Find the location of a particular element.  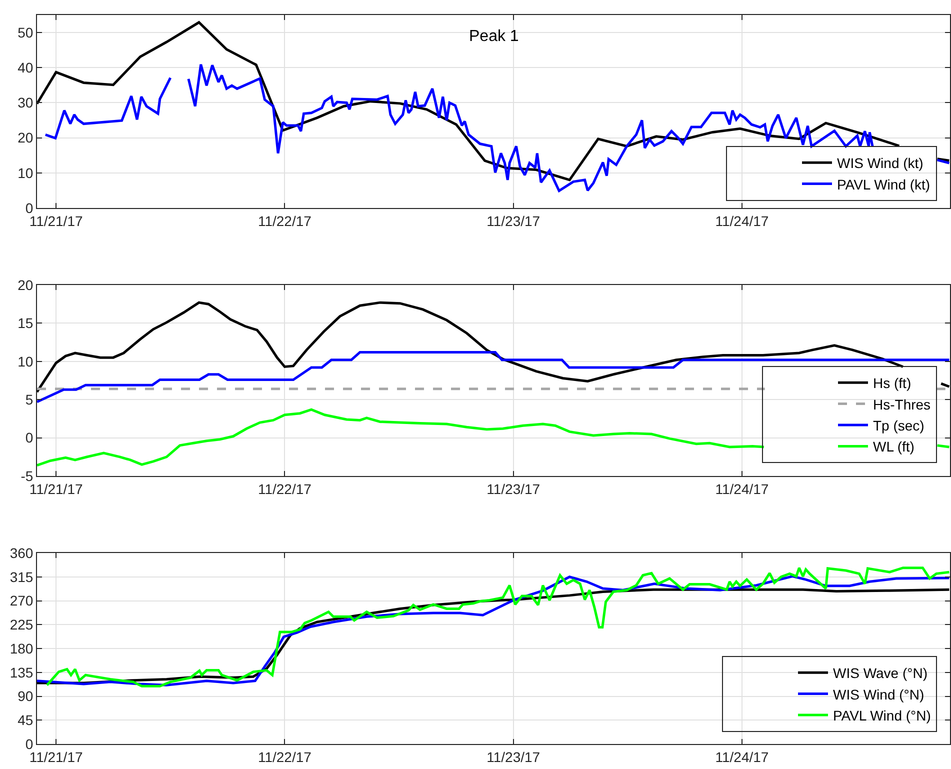

series-label: WL (ft) is located at coordinates (893, 446).